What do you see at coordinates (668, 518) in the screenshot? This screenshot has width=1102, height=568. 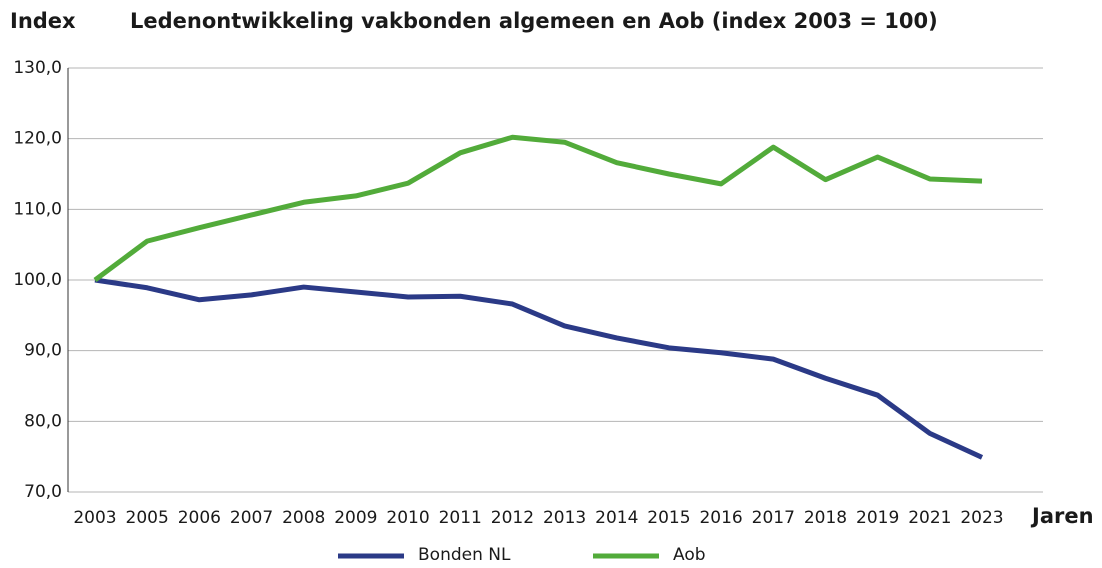 I see `x-tick-label: 2015` at bounding box center [668, 518].